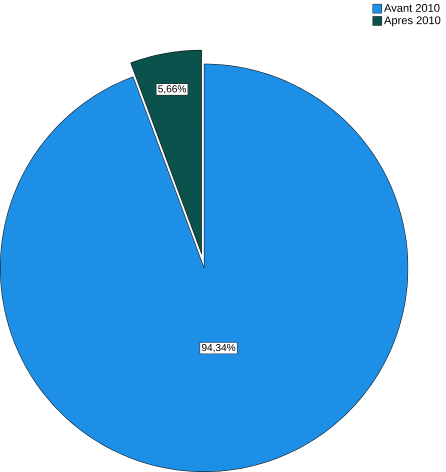 This screenshot has height=472, width=446. Describe the element at coordinates (412, 21) in the screenshot. I see `legend-label: Apres 2010` at that location.